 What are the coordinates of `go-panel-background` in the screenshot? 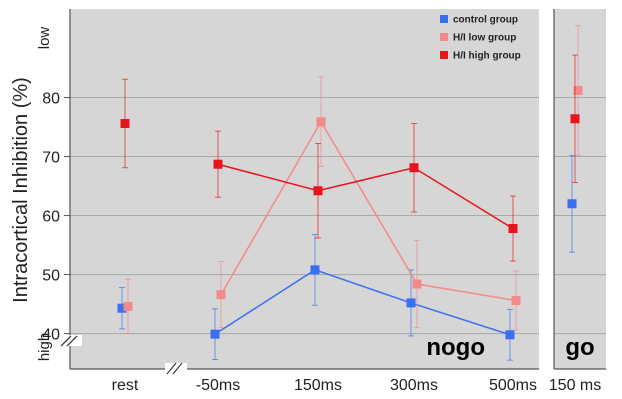 It's located at (580, 189).